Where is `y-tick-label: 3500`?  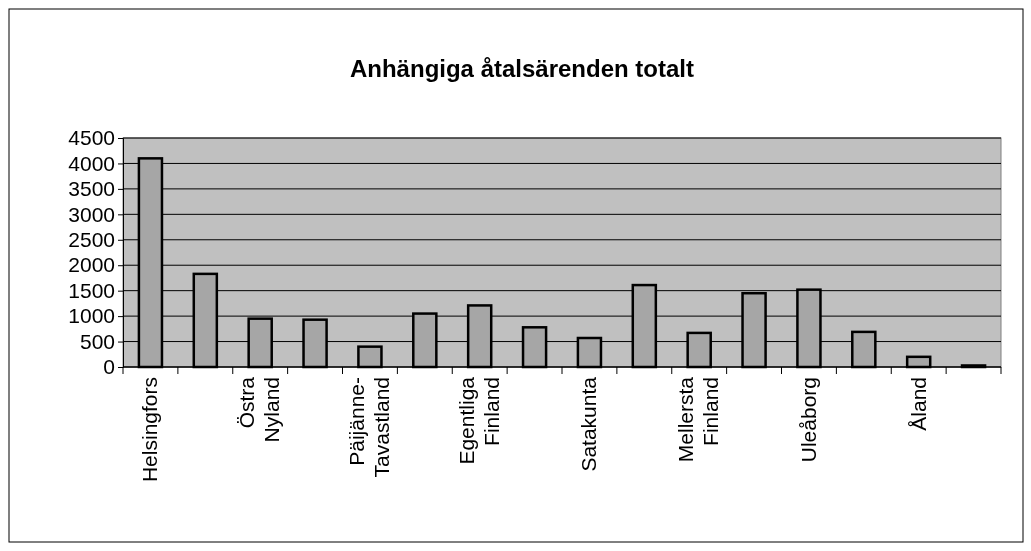
y-tick-label: 3500 is located at coordinates (91, 189).